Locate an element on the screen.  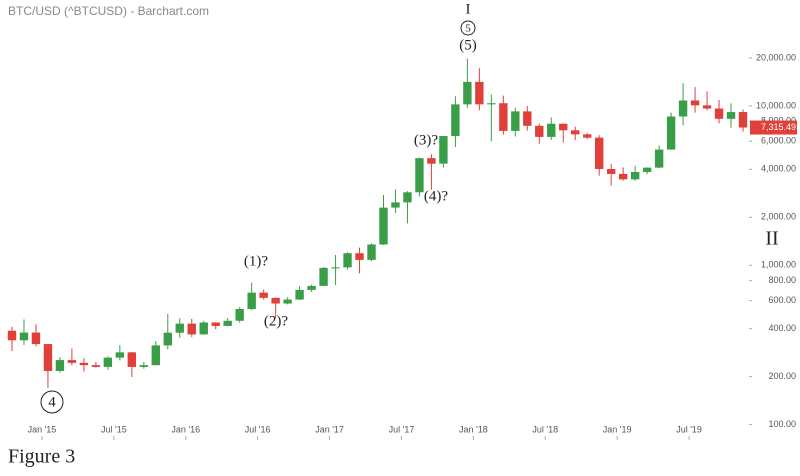
x-tick-label: Jan '19 is located at coordinates (617, 429).